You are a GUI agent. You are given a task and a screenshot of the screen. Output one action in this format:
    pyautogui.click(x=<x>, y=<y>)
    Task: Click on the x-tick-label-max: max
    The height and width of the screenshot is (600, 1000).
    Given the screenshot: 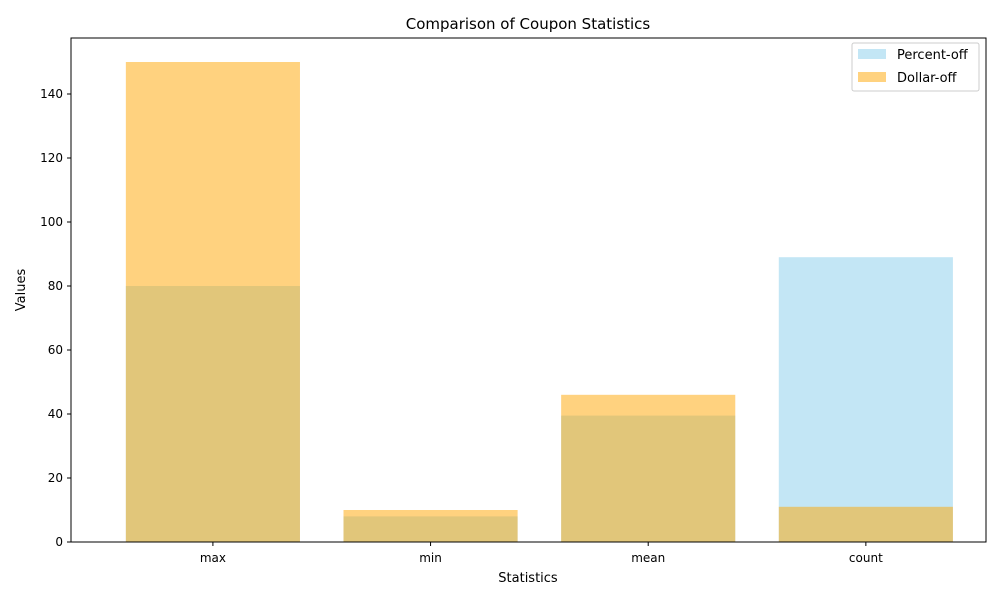 What is the action you would take?
    pyautogui.click(x=213, y=558)
    